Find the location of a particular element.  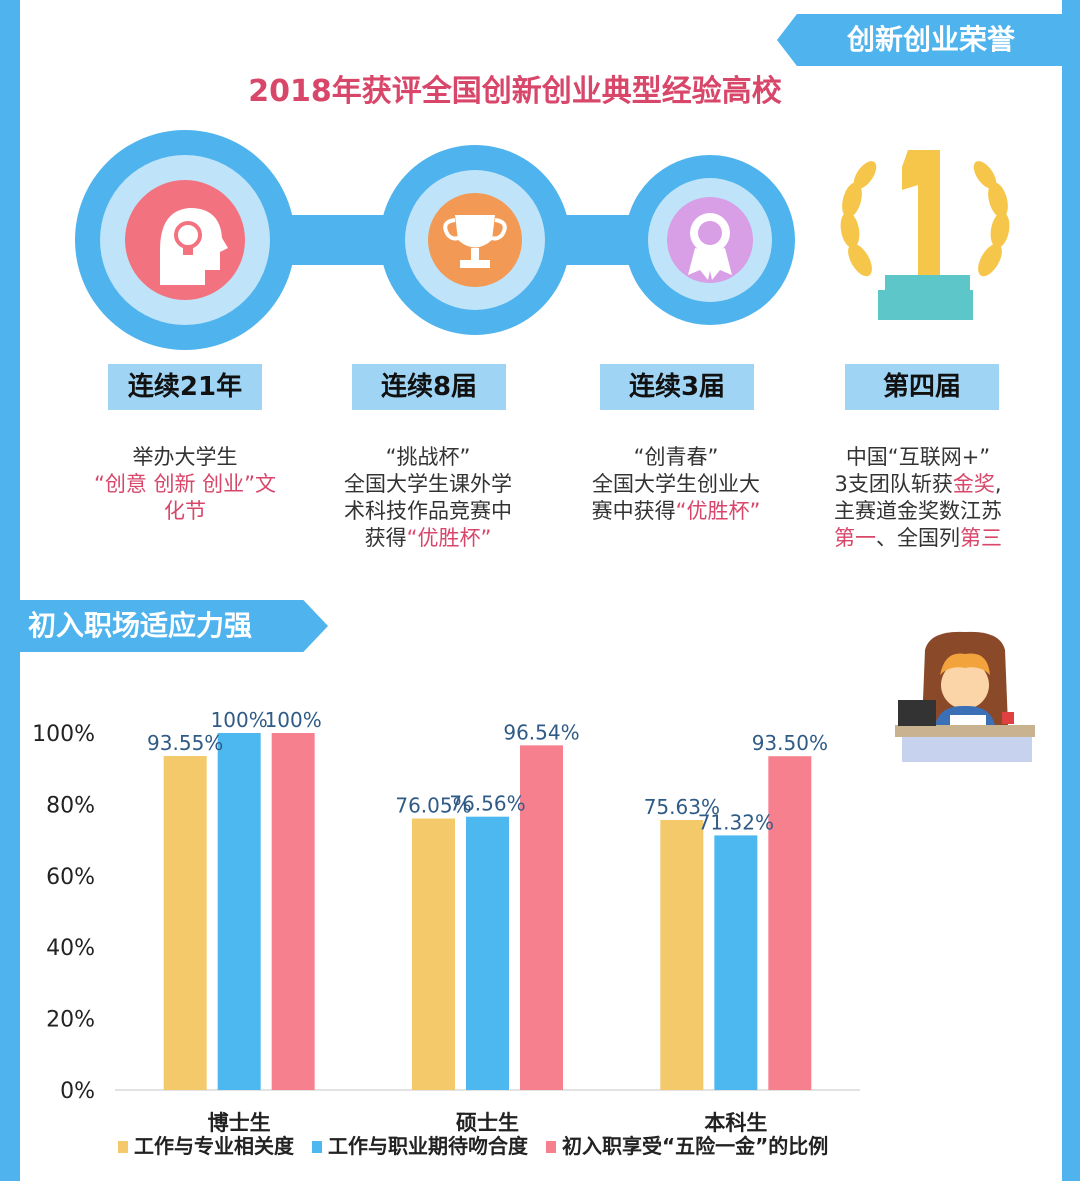

honor-icon-chain is located at coordinates (435, 240).